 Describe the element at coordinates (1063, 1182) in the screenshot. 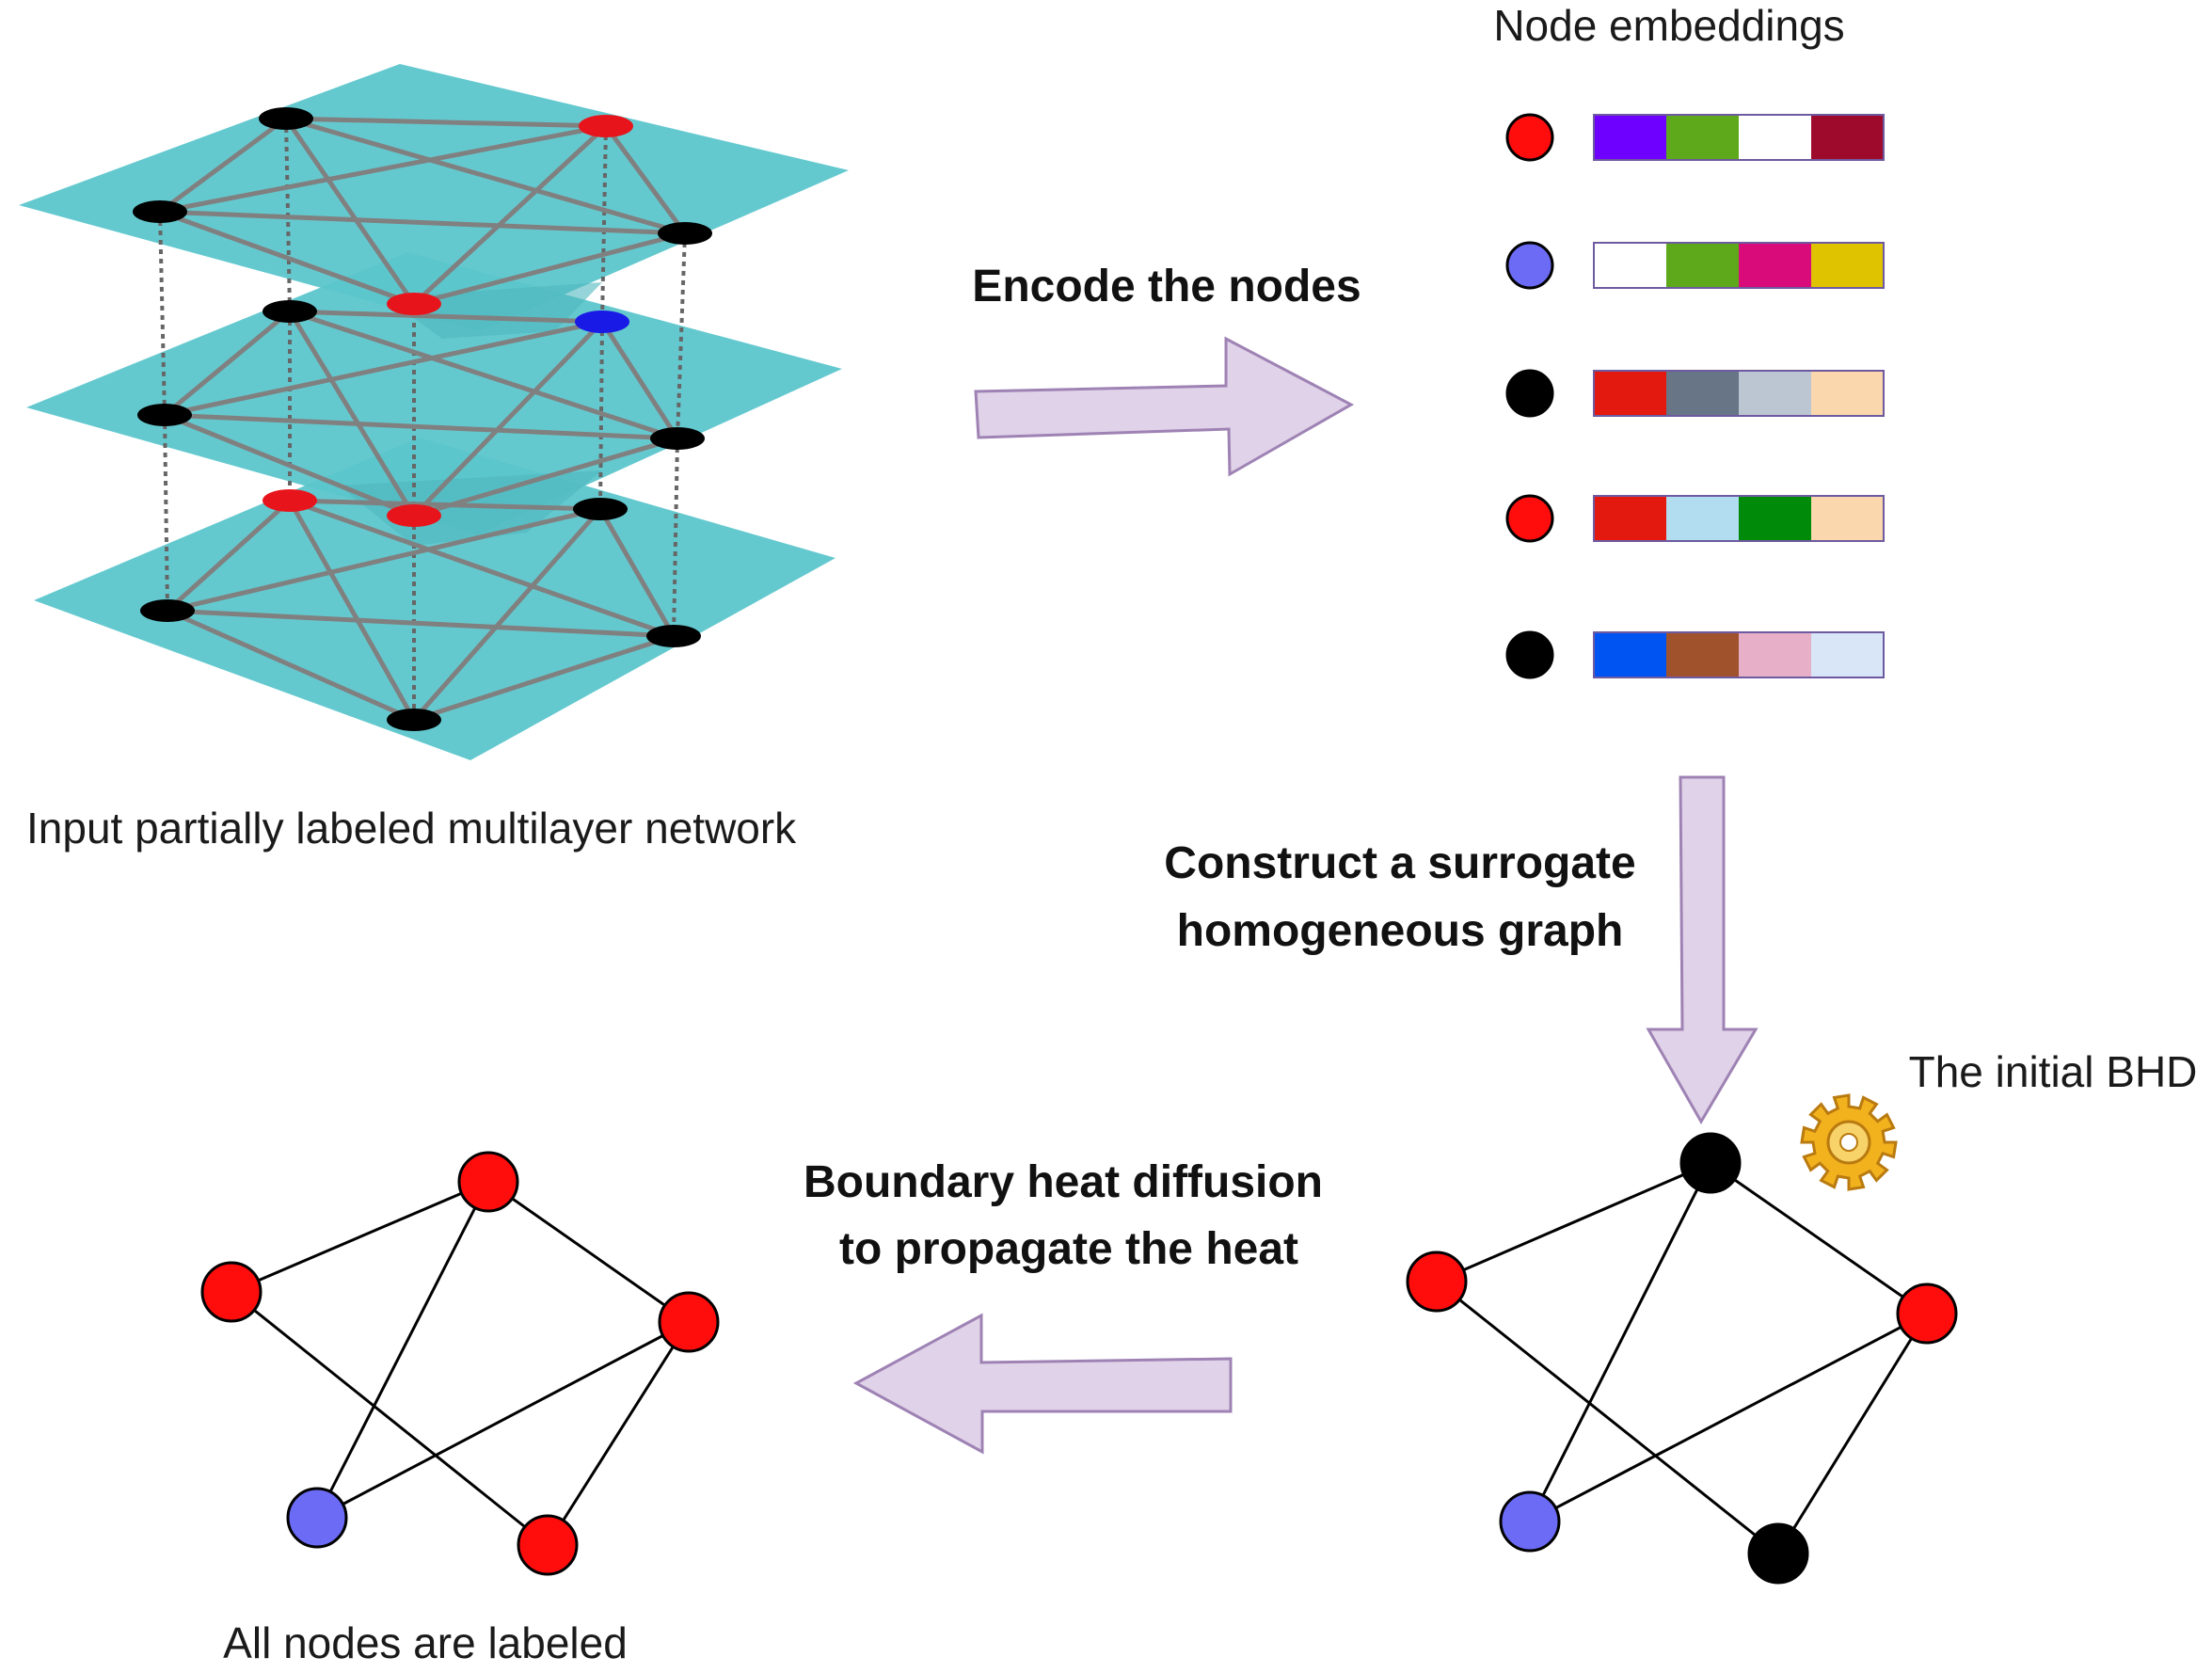

I see `diffuse-step-label-line1: Boundary heat diffusion` at that location.